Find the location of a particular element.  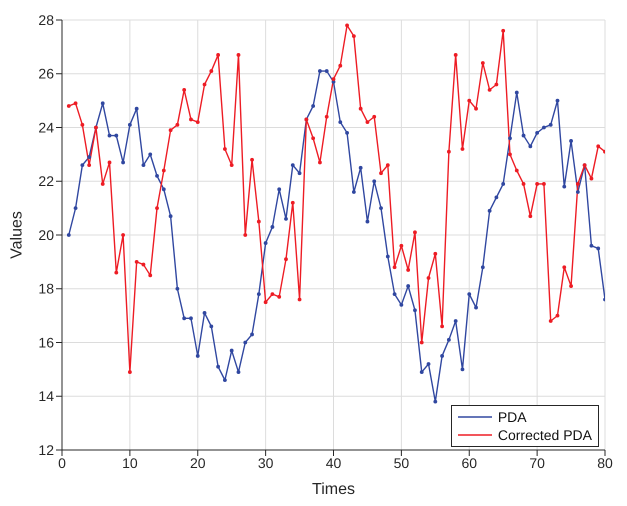

y-tick-label: 12 is located at coordinates (46, 450).